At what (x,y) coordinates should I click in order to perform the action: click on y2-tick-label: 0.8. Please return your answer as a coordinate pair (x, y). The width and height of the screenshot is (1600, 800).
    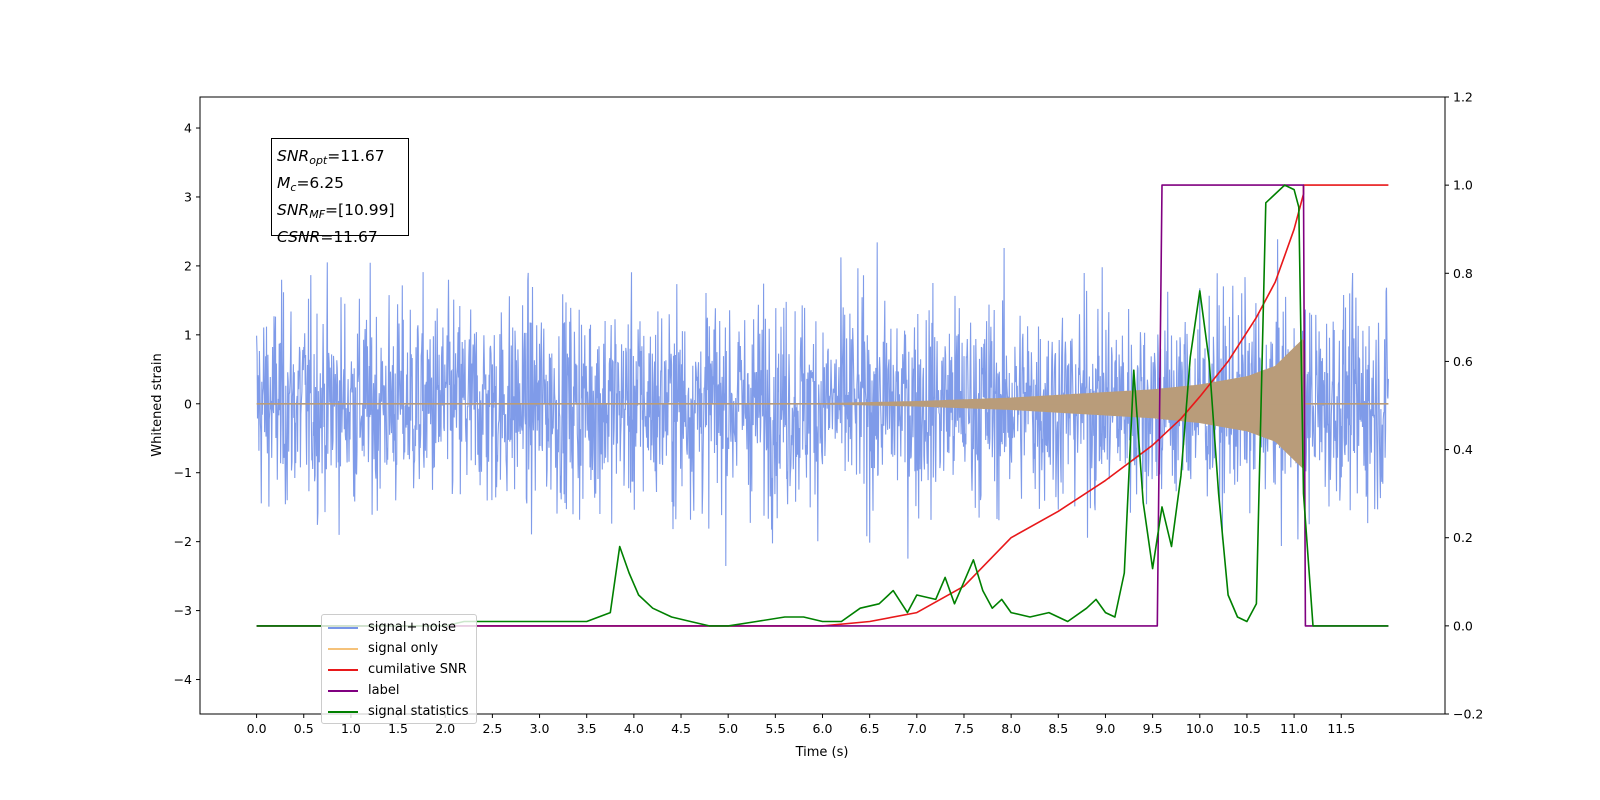
    Looking at the image, I should click on (1463, 273).